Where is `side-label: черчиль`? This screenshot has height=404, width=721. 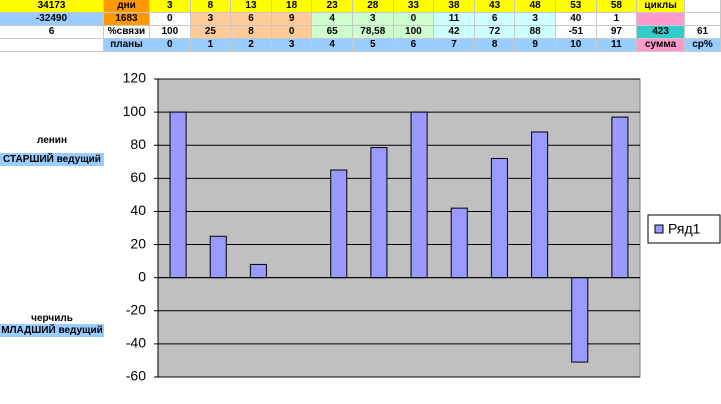 side-label: черчиль is located at coordinates (52, 318).